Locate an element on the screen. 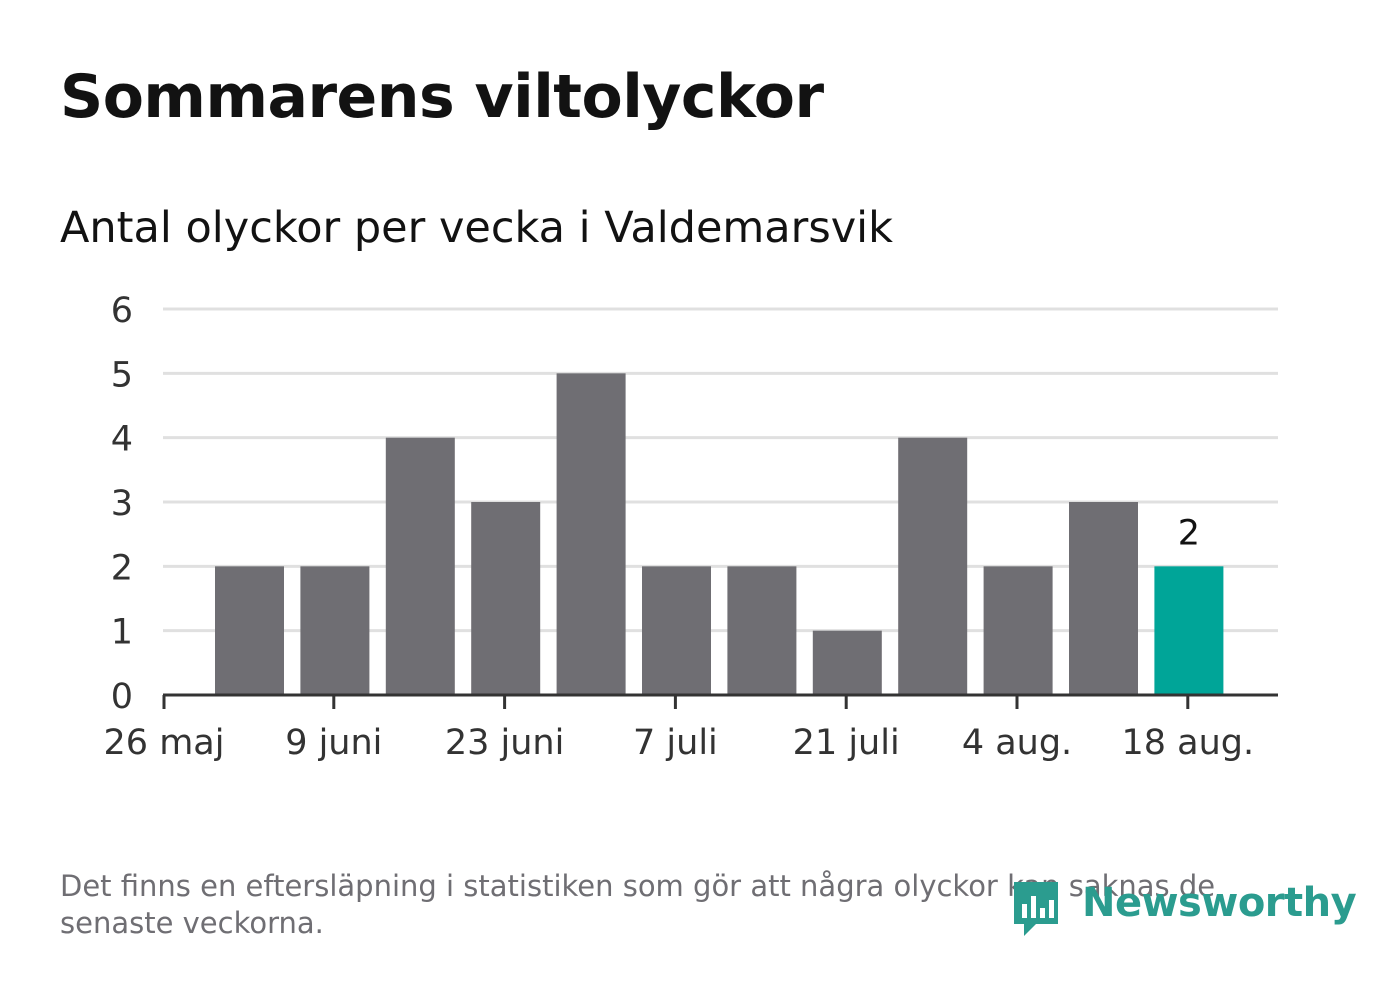  x-tick-label: 18 aug. is located at coordinates (1187, 743).